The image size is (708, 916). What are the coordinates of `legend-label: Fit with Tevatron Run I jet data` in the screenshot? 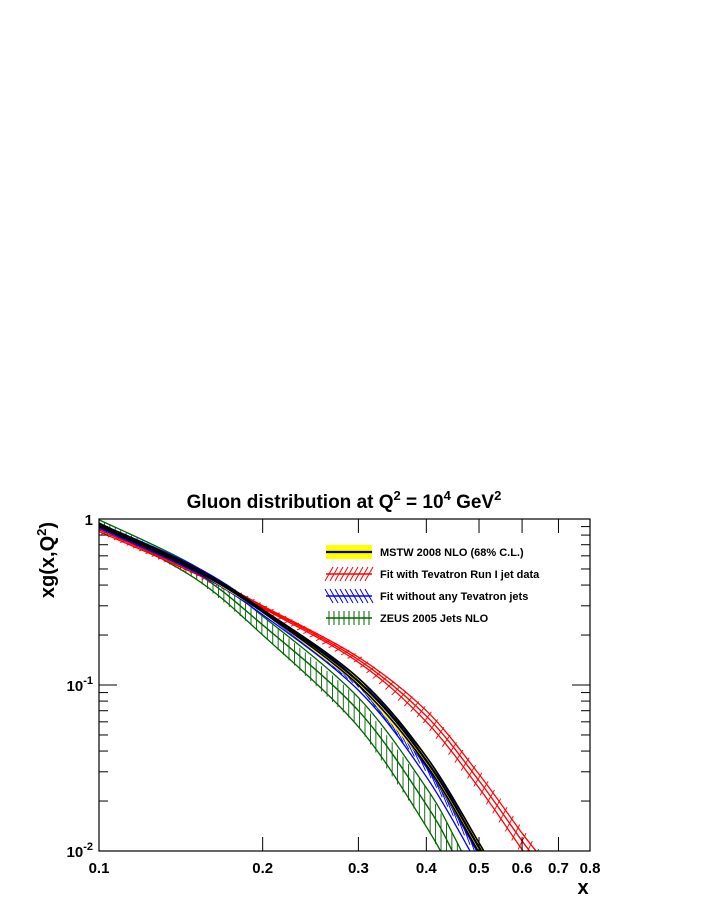 It's located at (460, 575).